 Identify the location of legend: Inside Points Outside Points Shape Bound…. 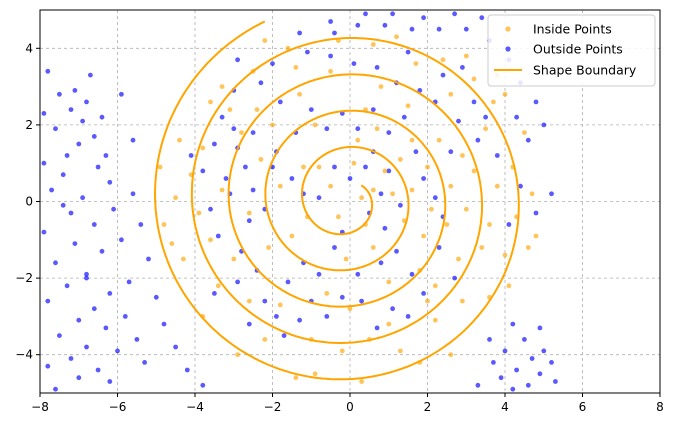
(571, 50).